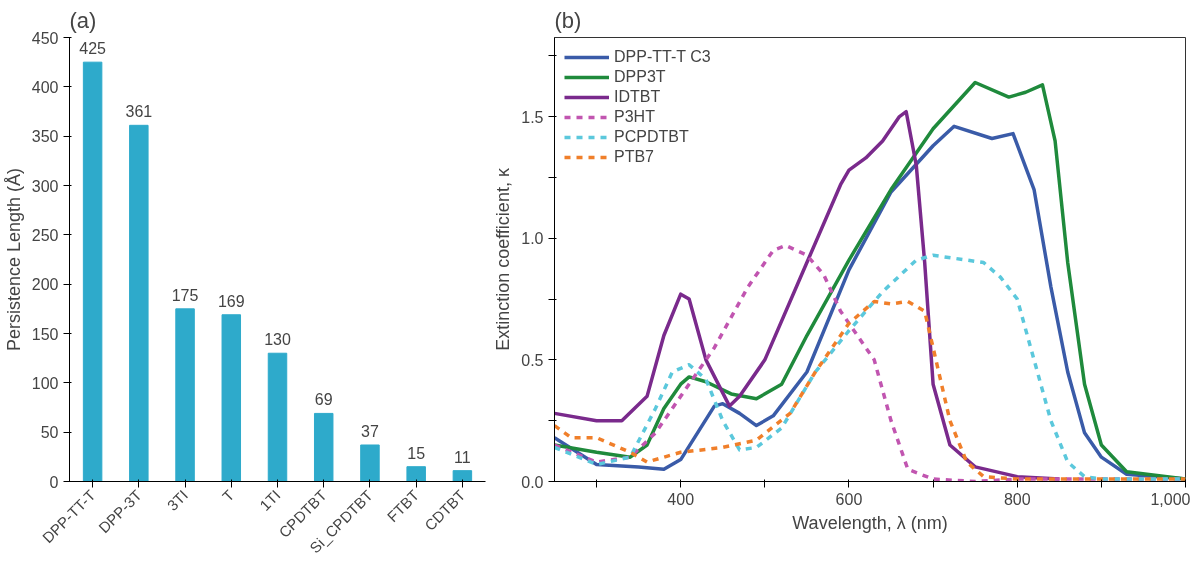 The width and height of the screenshot is (1203, 573). I want to click on y-tick-label: 0.5, so click(532, 360).